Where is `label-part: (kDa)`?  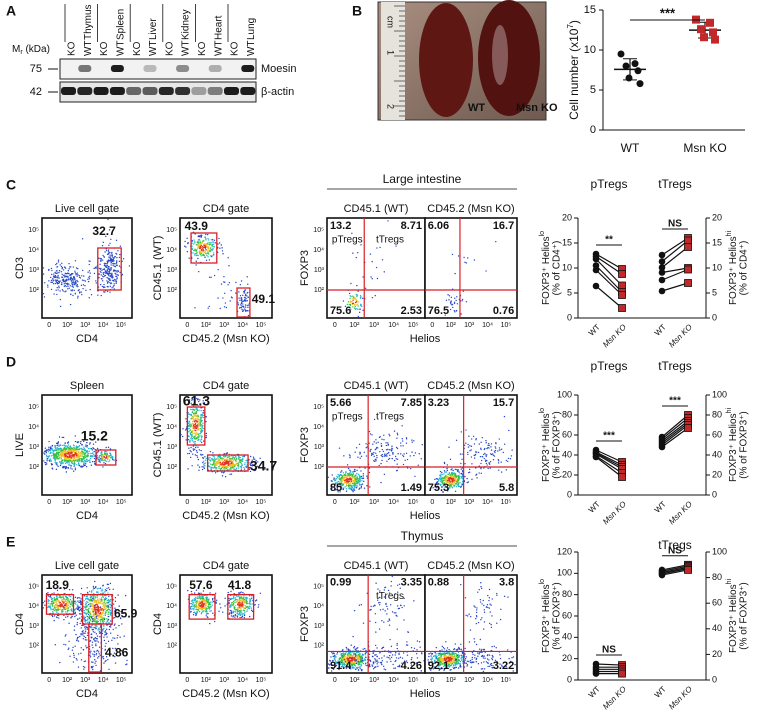
label-part: (kDa) is located at coordinates (37, 49).